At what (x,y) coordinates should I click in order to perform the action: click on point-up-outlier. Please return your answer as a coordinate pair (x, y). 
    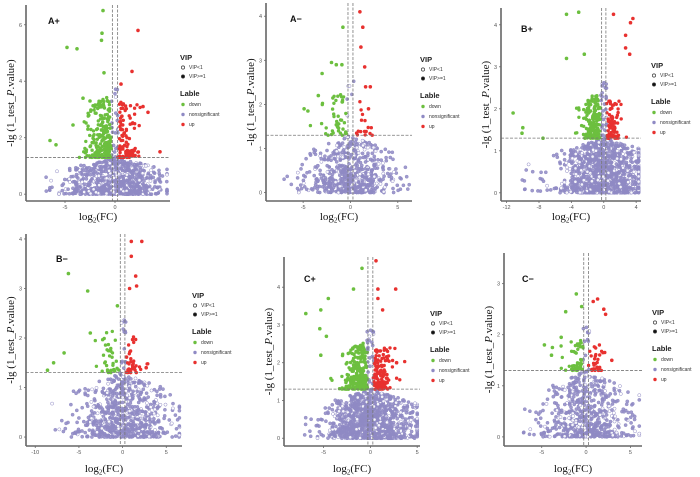
    Looking at the image, I should click on (143, 106).